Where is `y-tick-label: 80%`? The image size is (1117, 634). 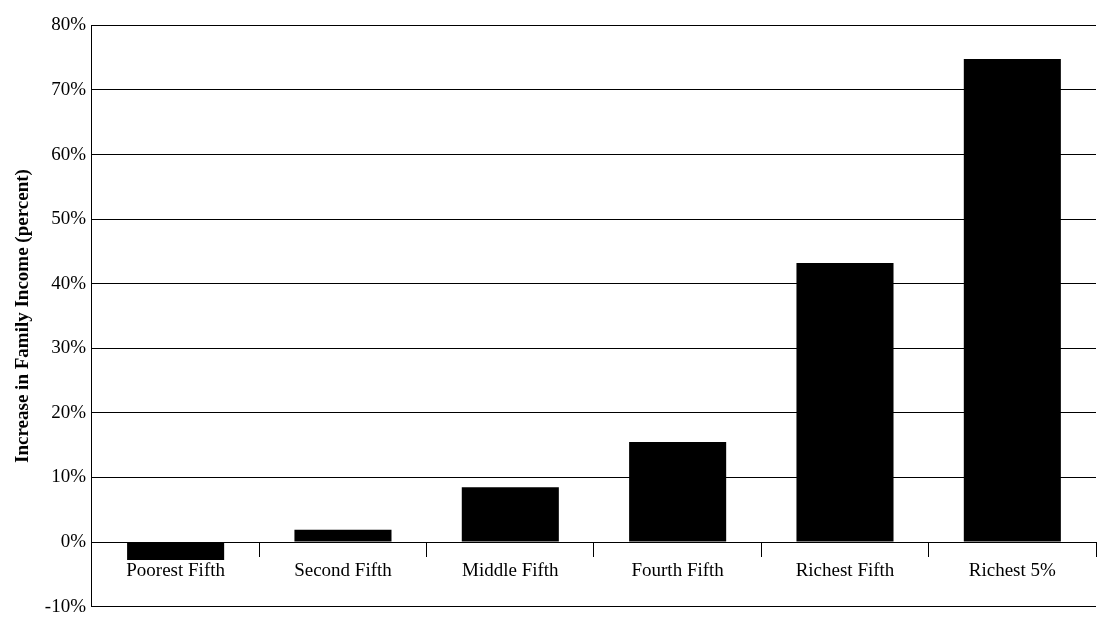
y-tick-label: 80% is located at coordinates (69, 24).